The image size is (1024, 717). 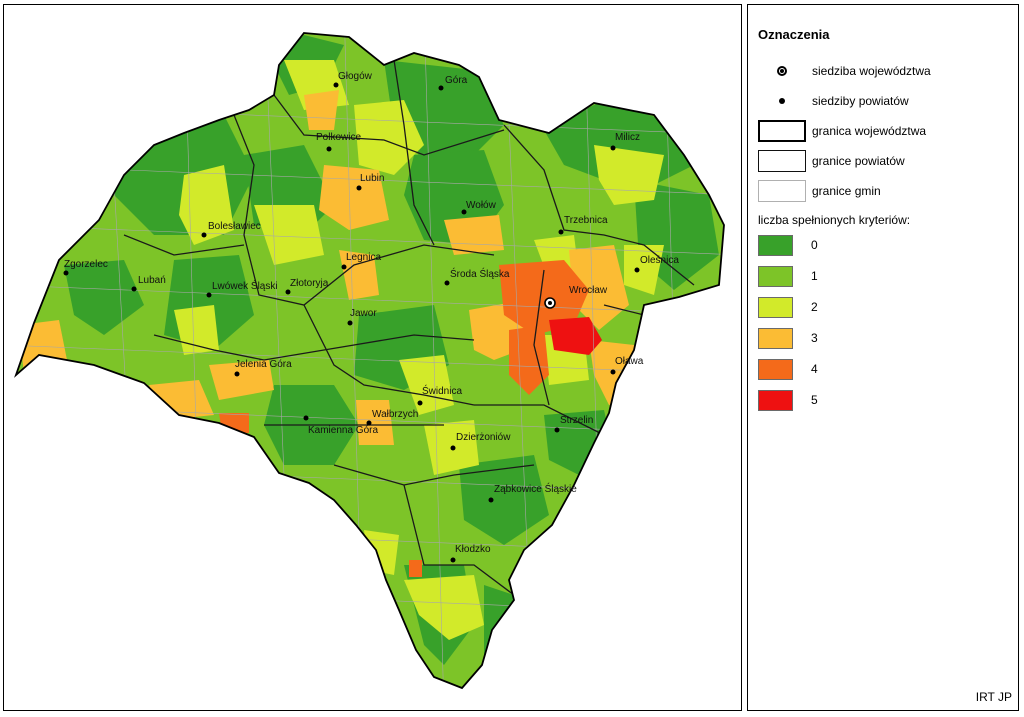 What do you see at coordinates (846, 191) in the screenshot?
I see `legend-commune-border-label: granice gmin` at bounding box center [846, 191].